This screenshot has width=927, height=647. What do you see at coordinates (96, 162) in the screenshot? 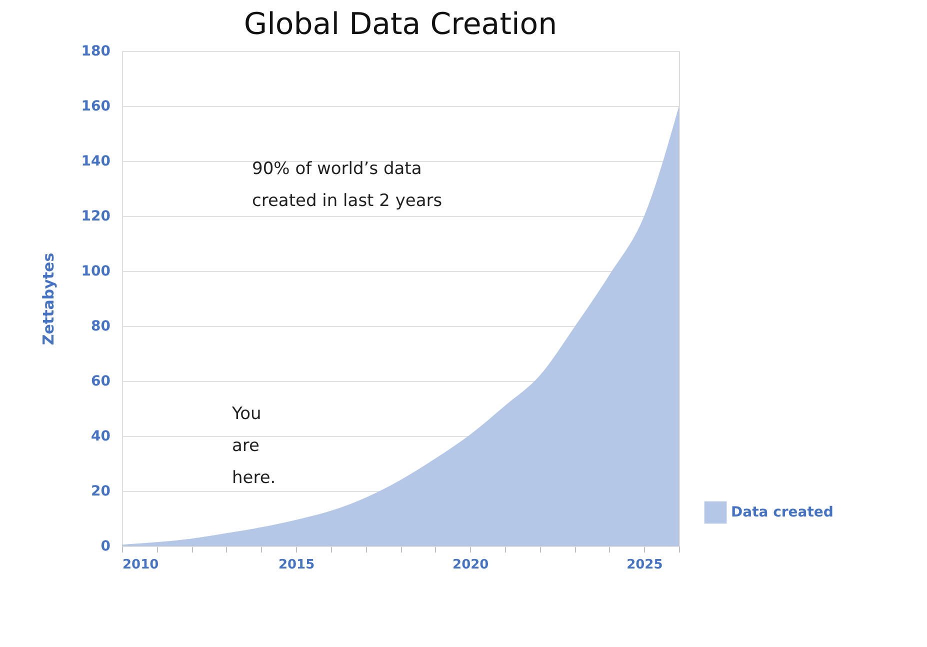
I see `y-tick-label: 140` at bounding box center [96, 162].